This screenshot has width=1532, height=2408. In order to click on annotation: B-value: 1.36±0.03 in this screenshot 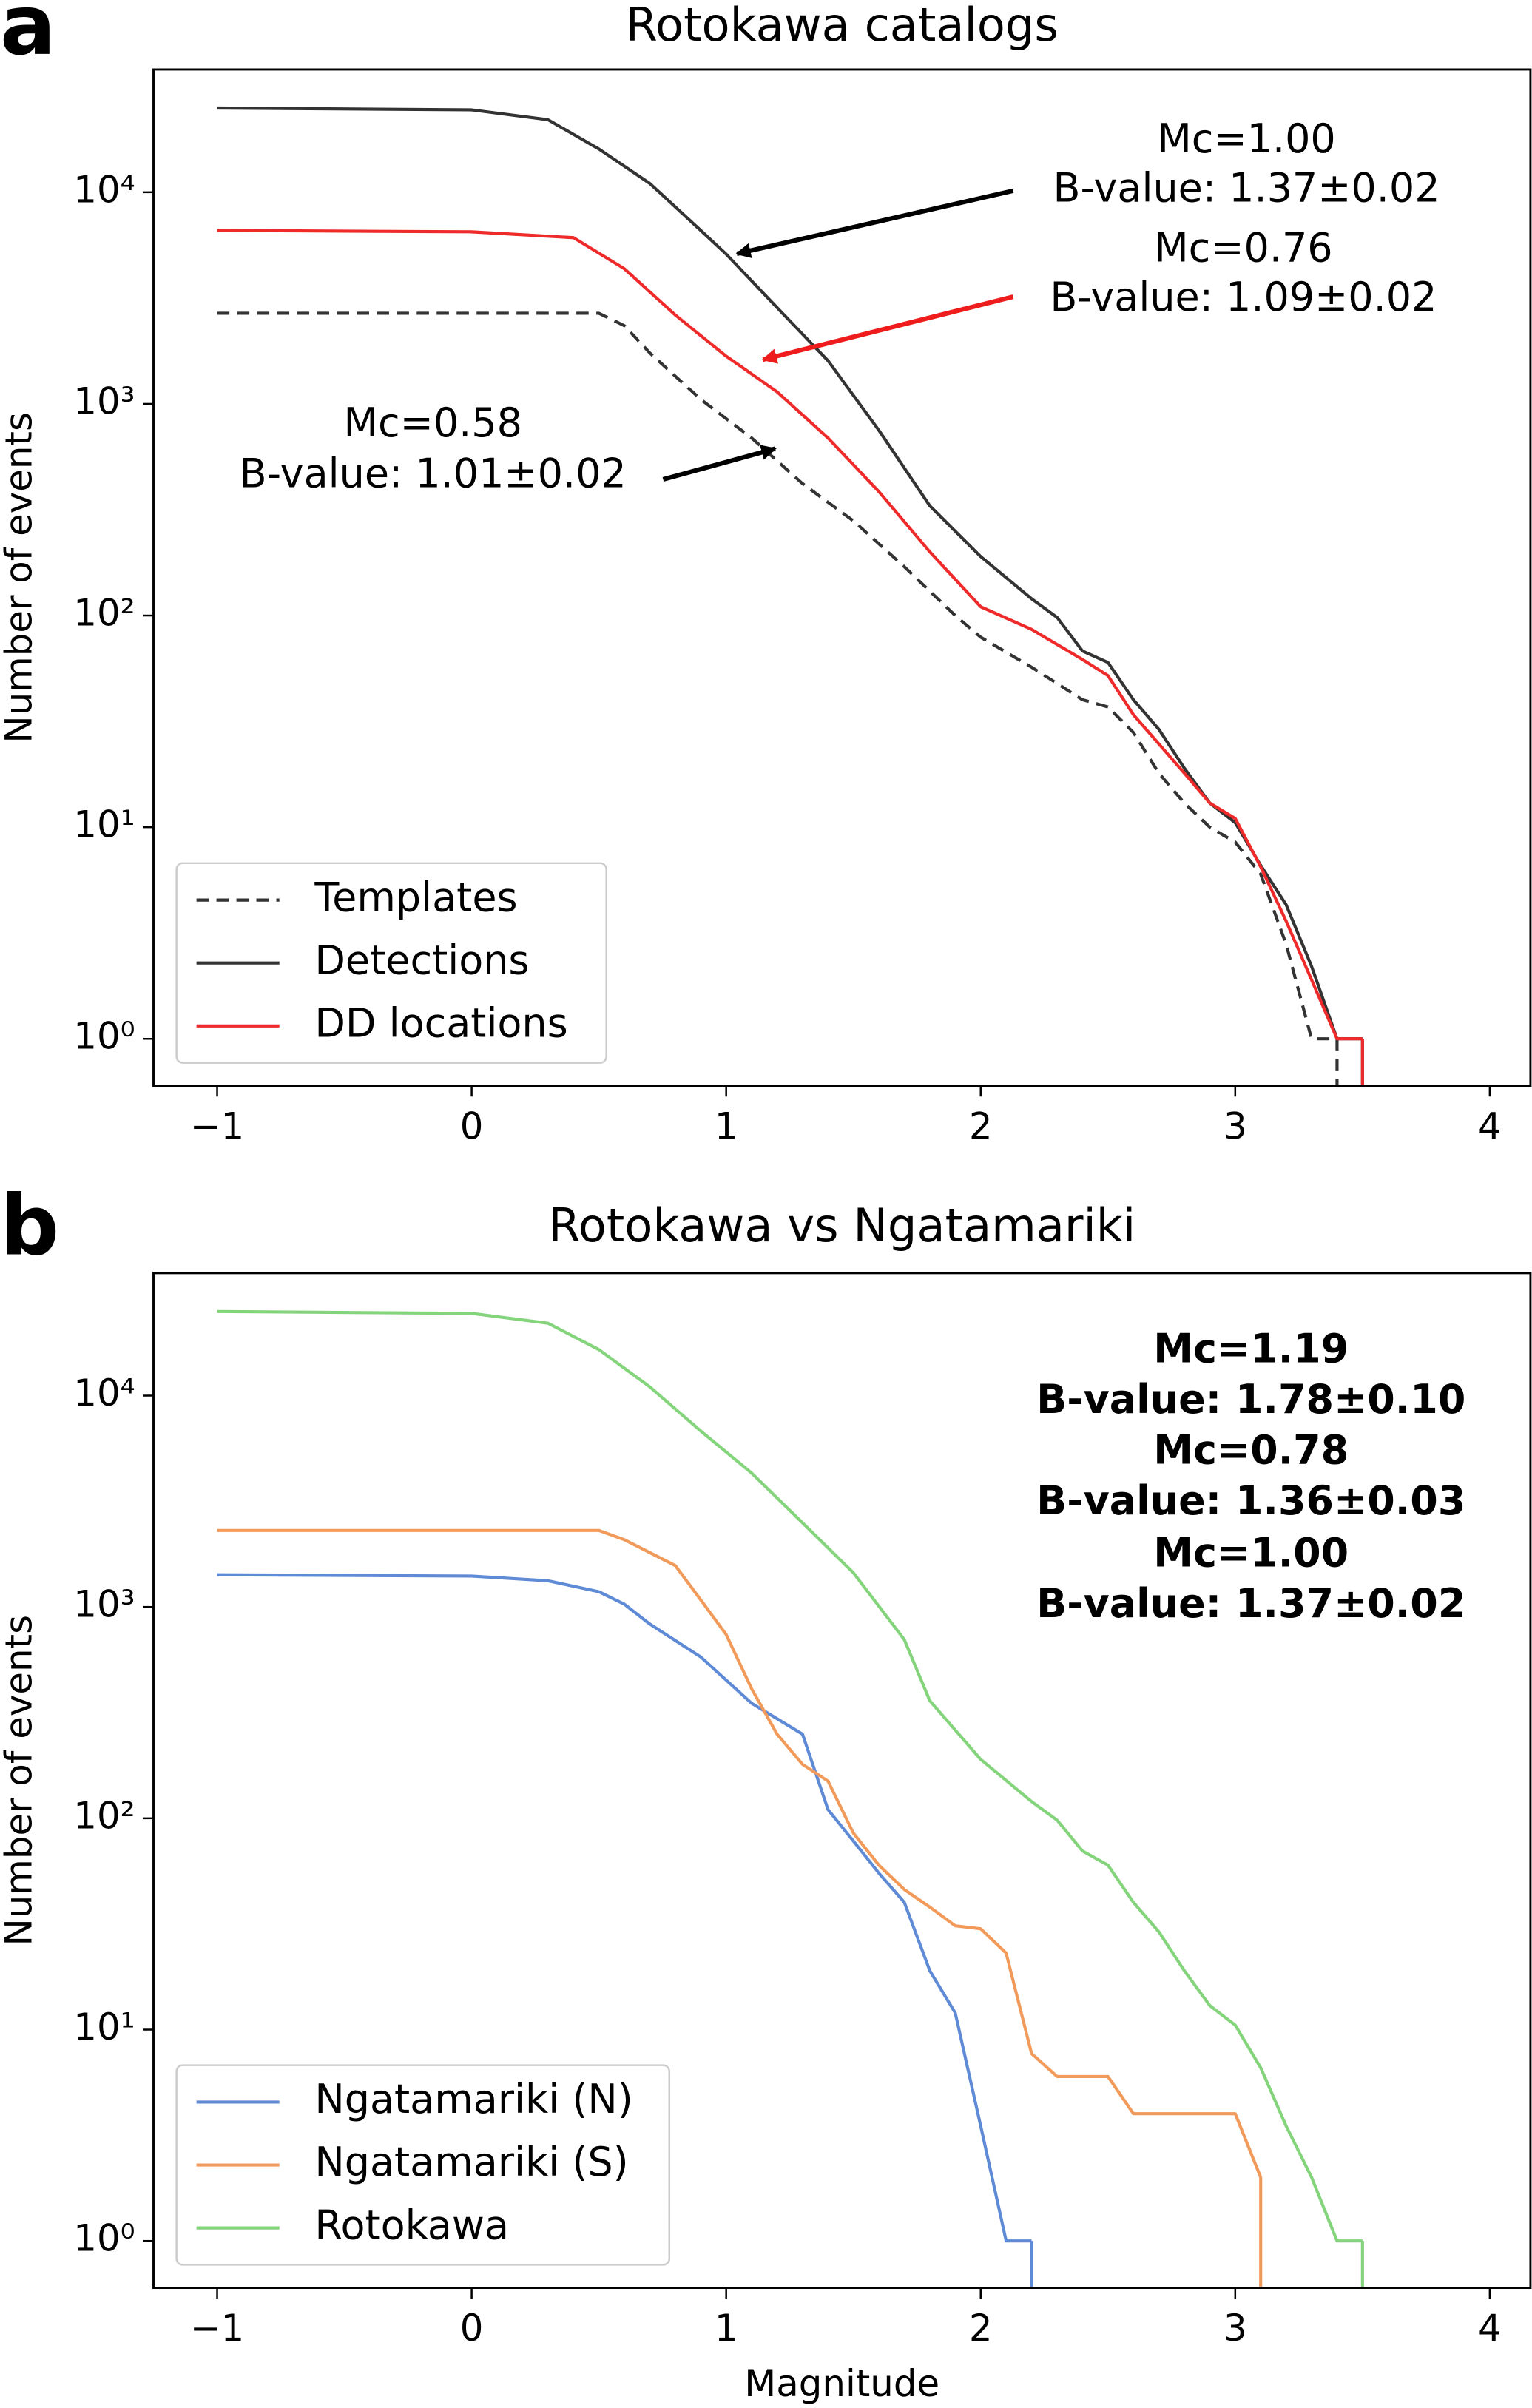, I will do `click(1250, 1500)`.